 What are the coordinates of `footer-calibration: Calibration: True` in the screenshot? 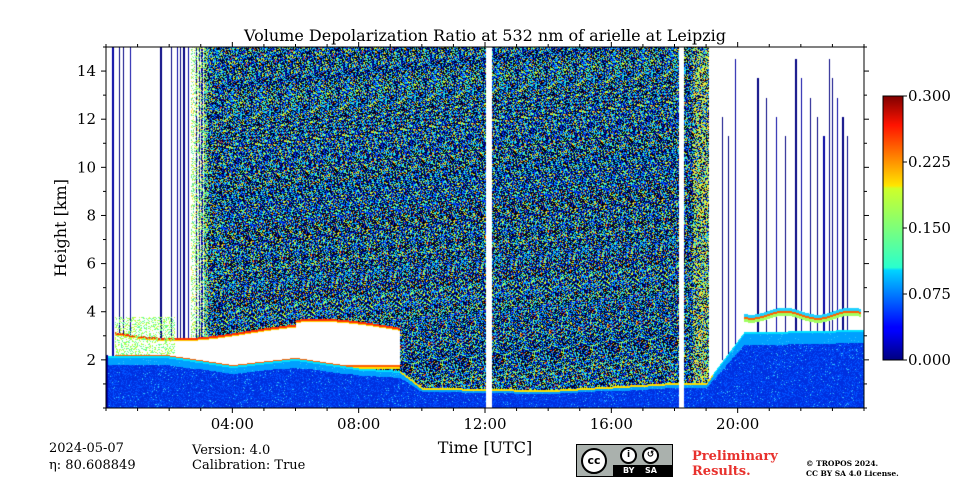 It's located at (249, 465).